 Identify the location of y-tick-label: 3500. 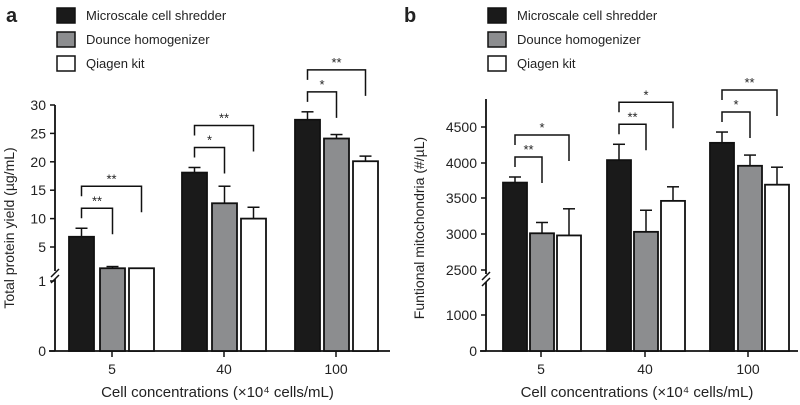
(461, 198).